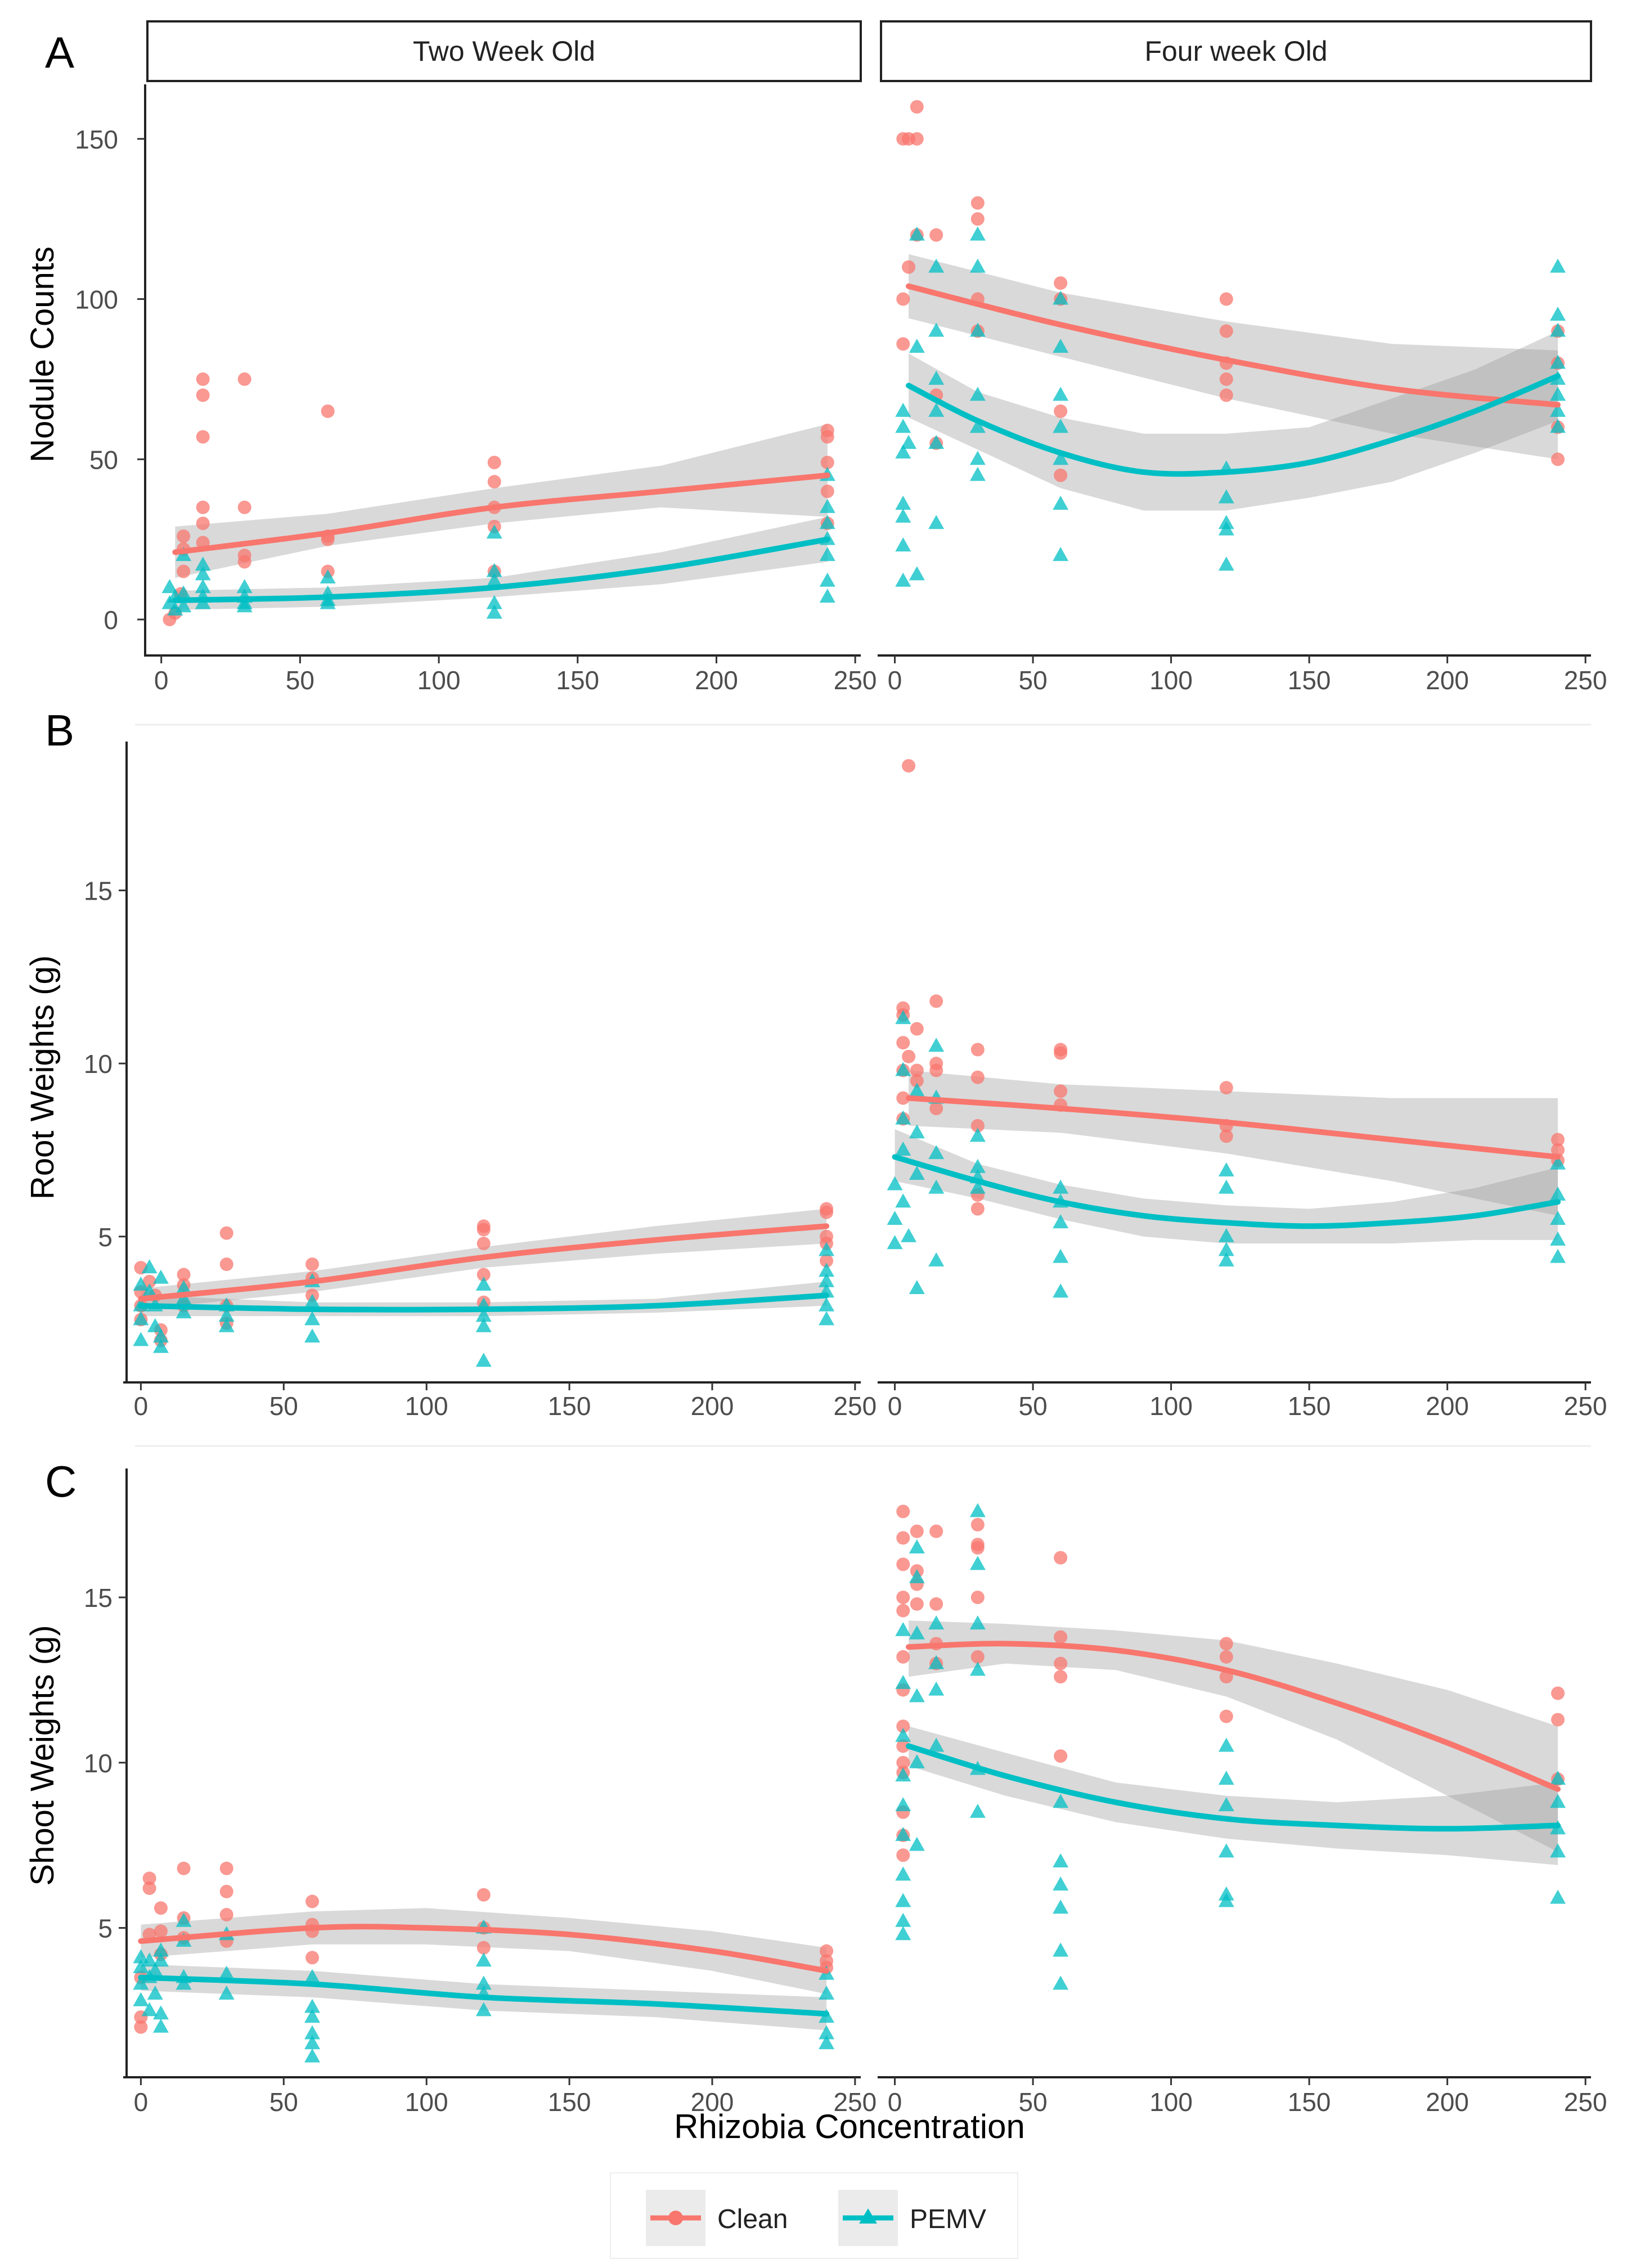 The height and width of the screenshot is (2268, 1636). What do you see at coordinates (814, 2215) in the screenshot?
I see `legend: Clean PEMV` at bounding box center [814, 2215].